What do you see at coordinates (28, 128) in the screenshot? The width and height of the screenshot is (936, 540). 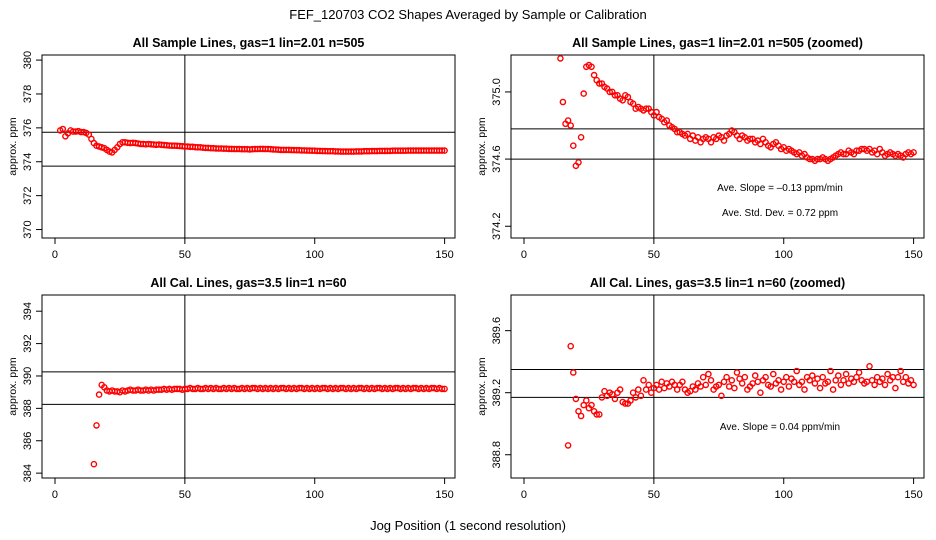 I see `y-tick-label: 376` at bounding box center [28, 128].